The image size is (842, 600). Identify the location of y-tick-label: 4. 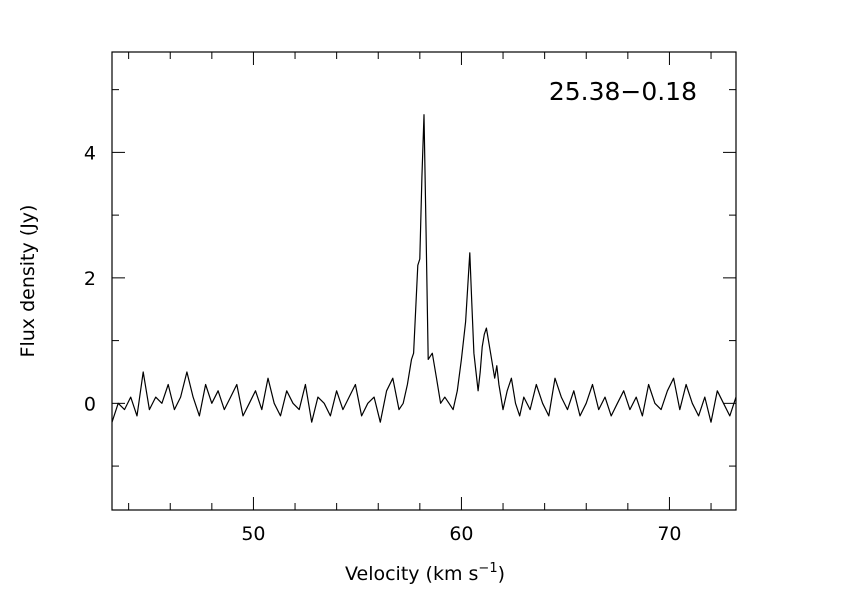
(90, 153).